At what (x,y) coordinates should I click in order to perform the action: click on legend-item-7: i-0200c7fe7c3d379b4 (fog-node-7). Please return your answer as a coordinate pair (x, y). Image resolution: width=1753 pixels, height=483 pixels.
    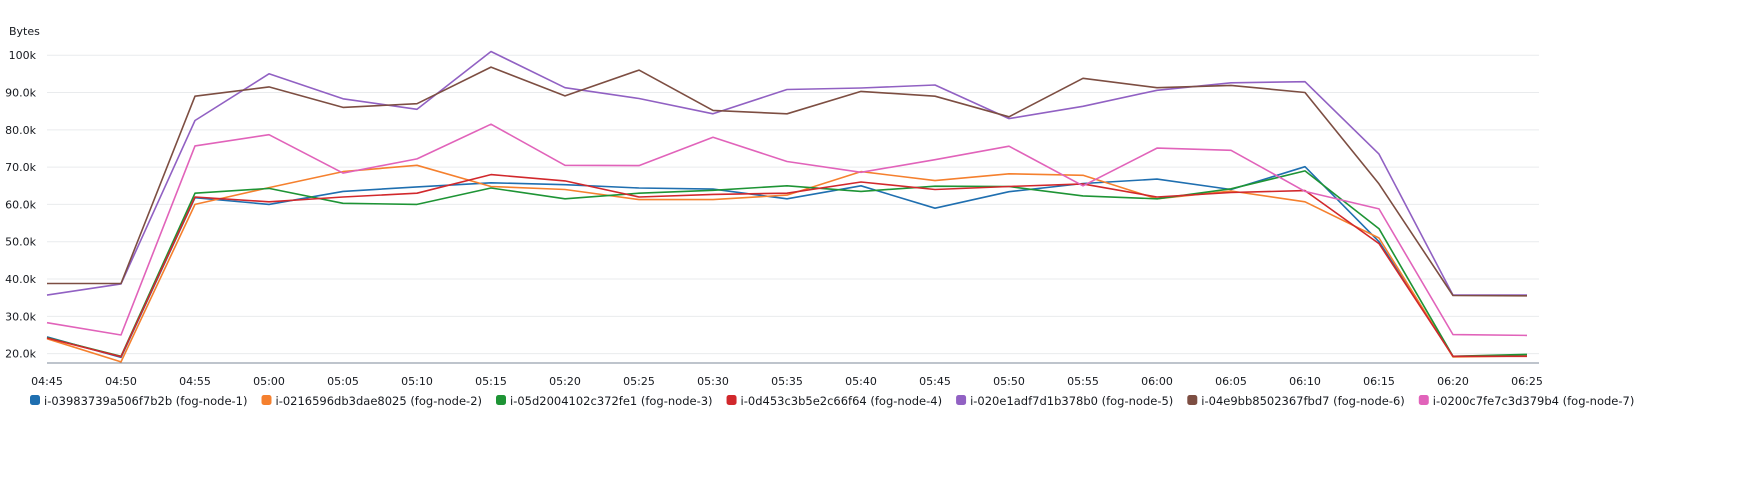
    Looking at the image, I should click on (1526, 401).